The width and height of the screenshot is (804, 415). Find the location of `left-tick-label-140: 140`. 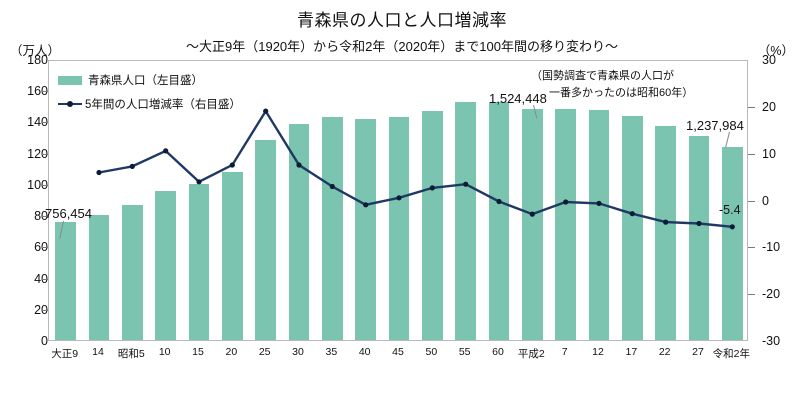

left-tick-label-140: 140 is located at coordinates (37, 122).